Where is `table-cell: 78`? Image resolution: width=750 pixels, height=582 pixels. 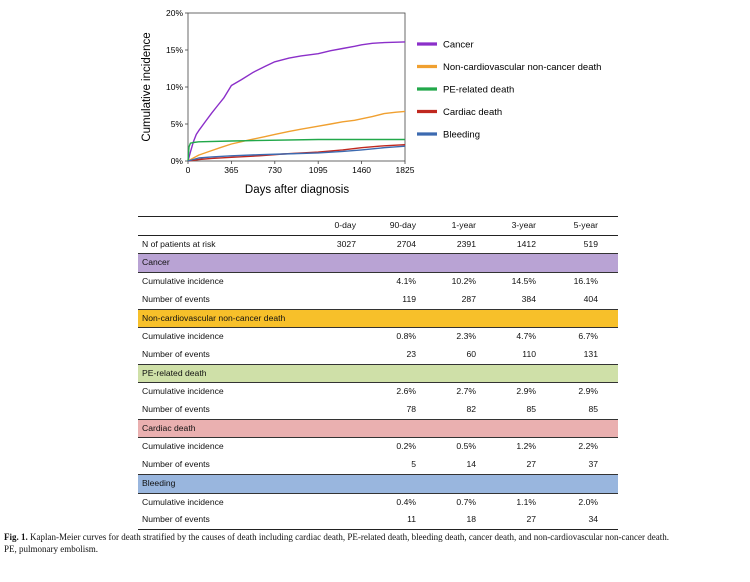 table-cell: 78 is located at coordinates (411, 409).